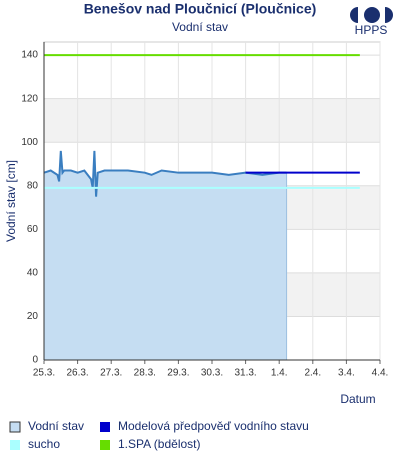  Describe the element at coordinates (371, 30) in the screenshot. I see `logo-text: HPPS` at that location.